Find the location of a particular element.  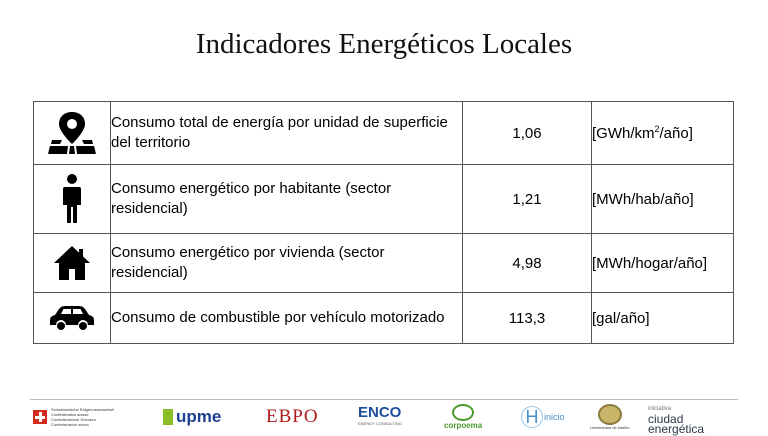

swiss-line: Confédération suisse is located at coordinates (70, 414).